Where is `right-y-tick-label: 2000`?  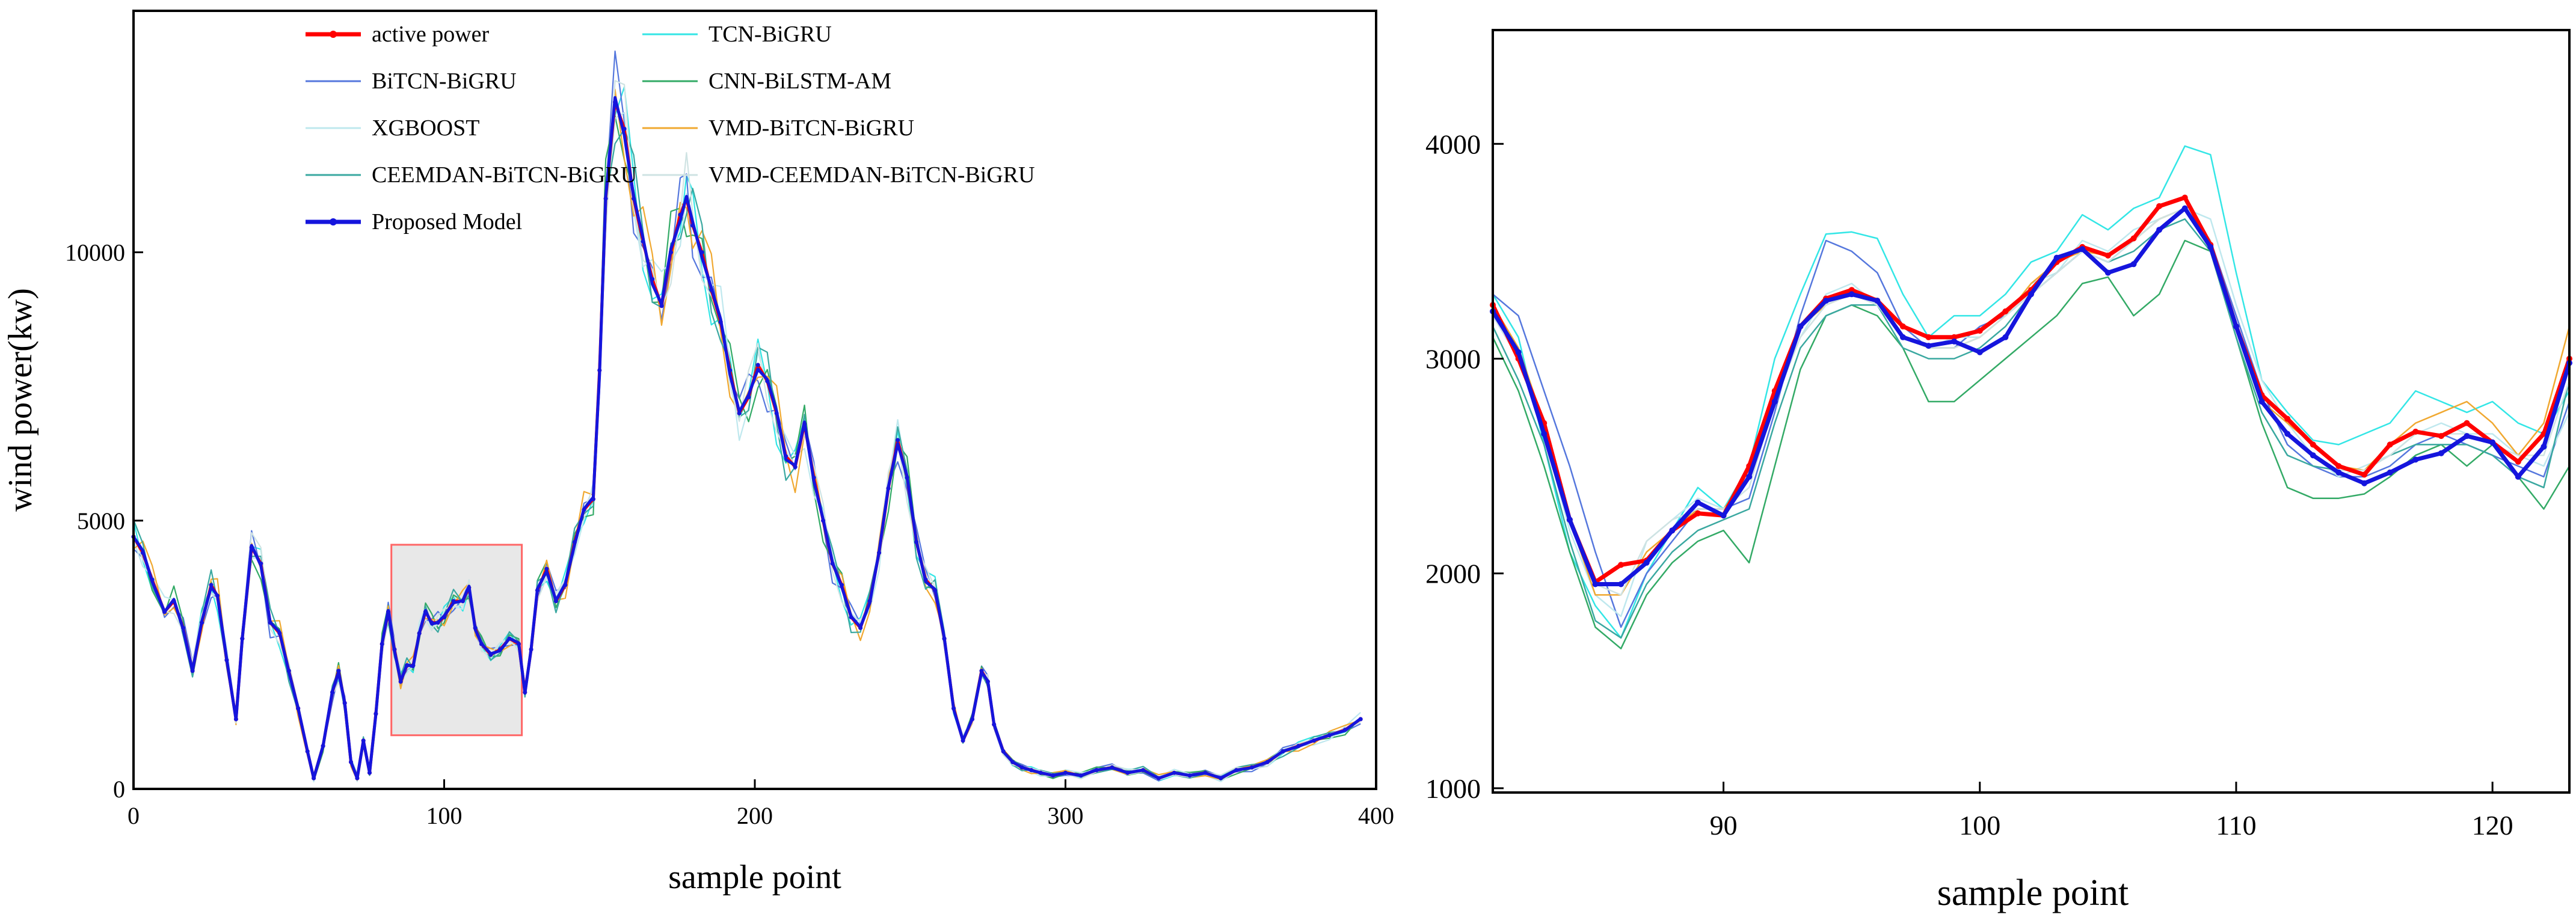 right-y-tick-label: 2000 is located at coordinates (1453, 574).